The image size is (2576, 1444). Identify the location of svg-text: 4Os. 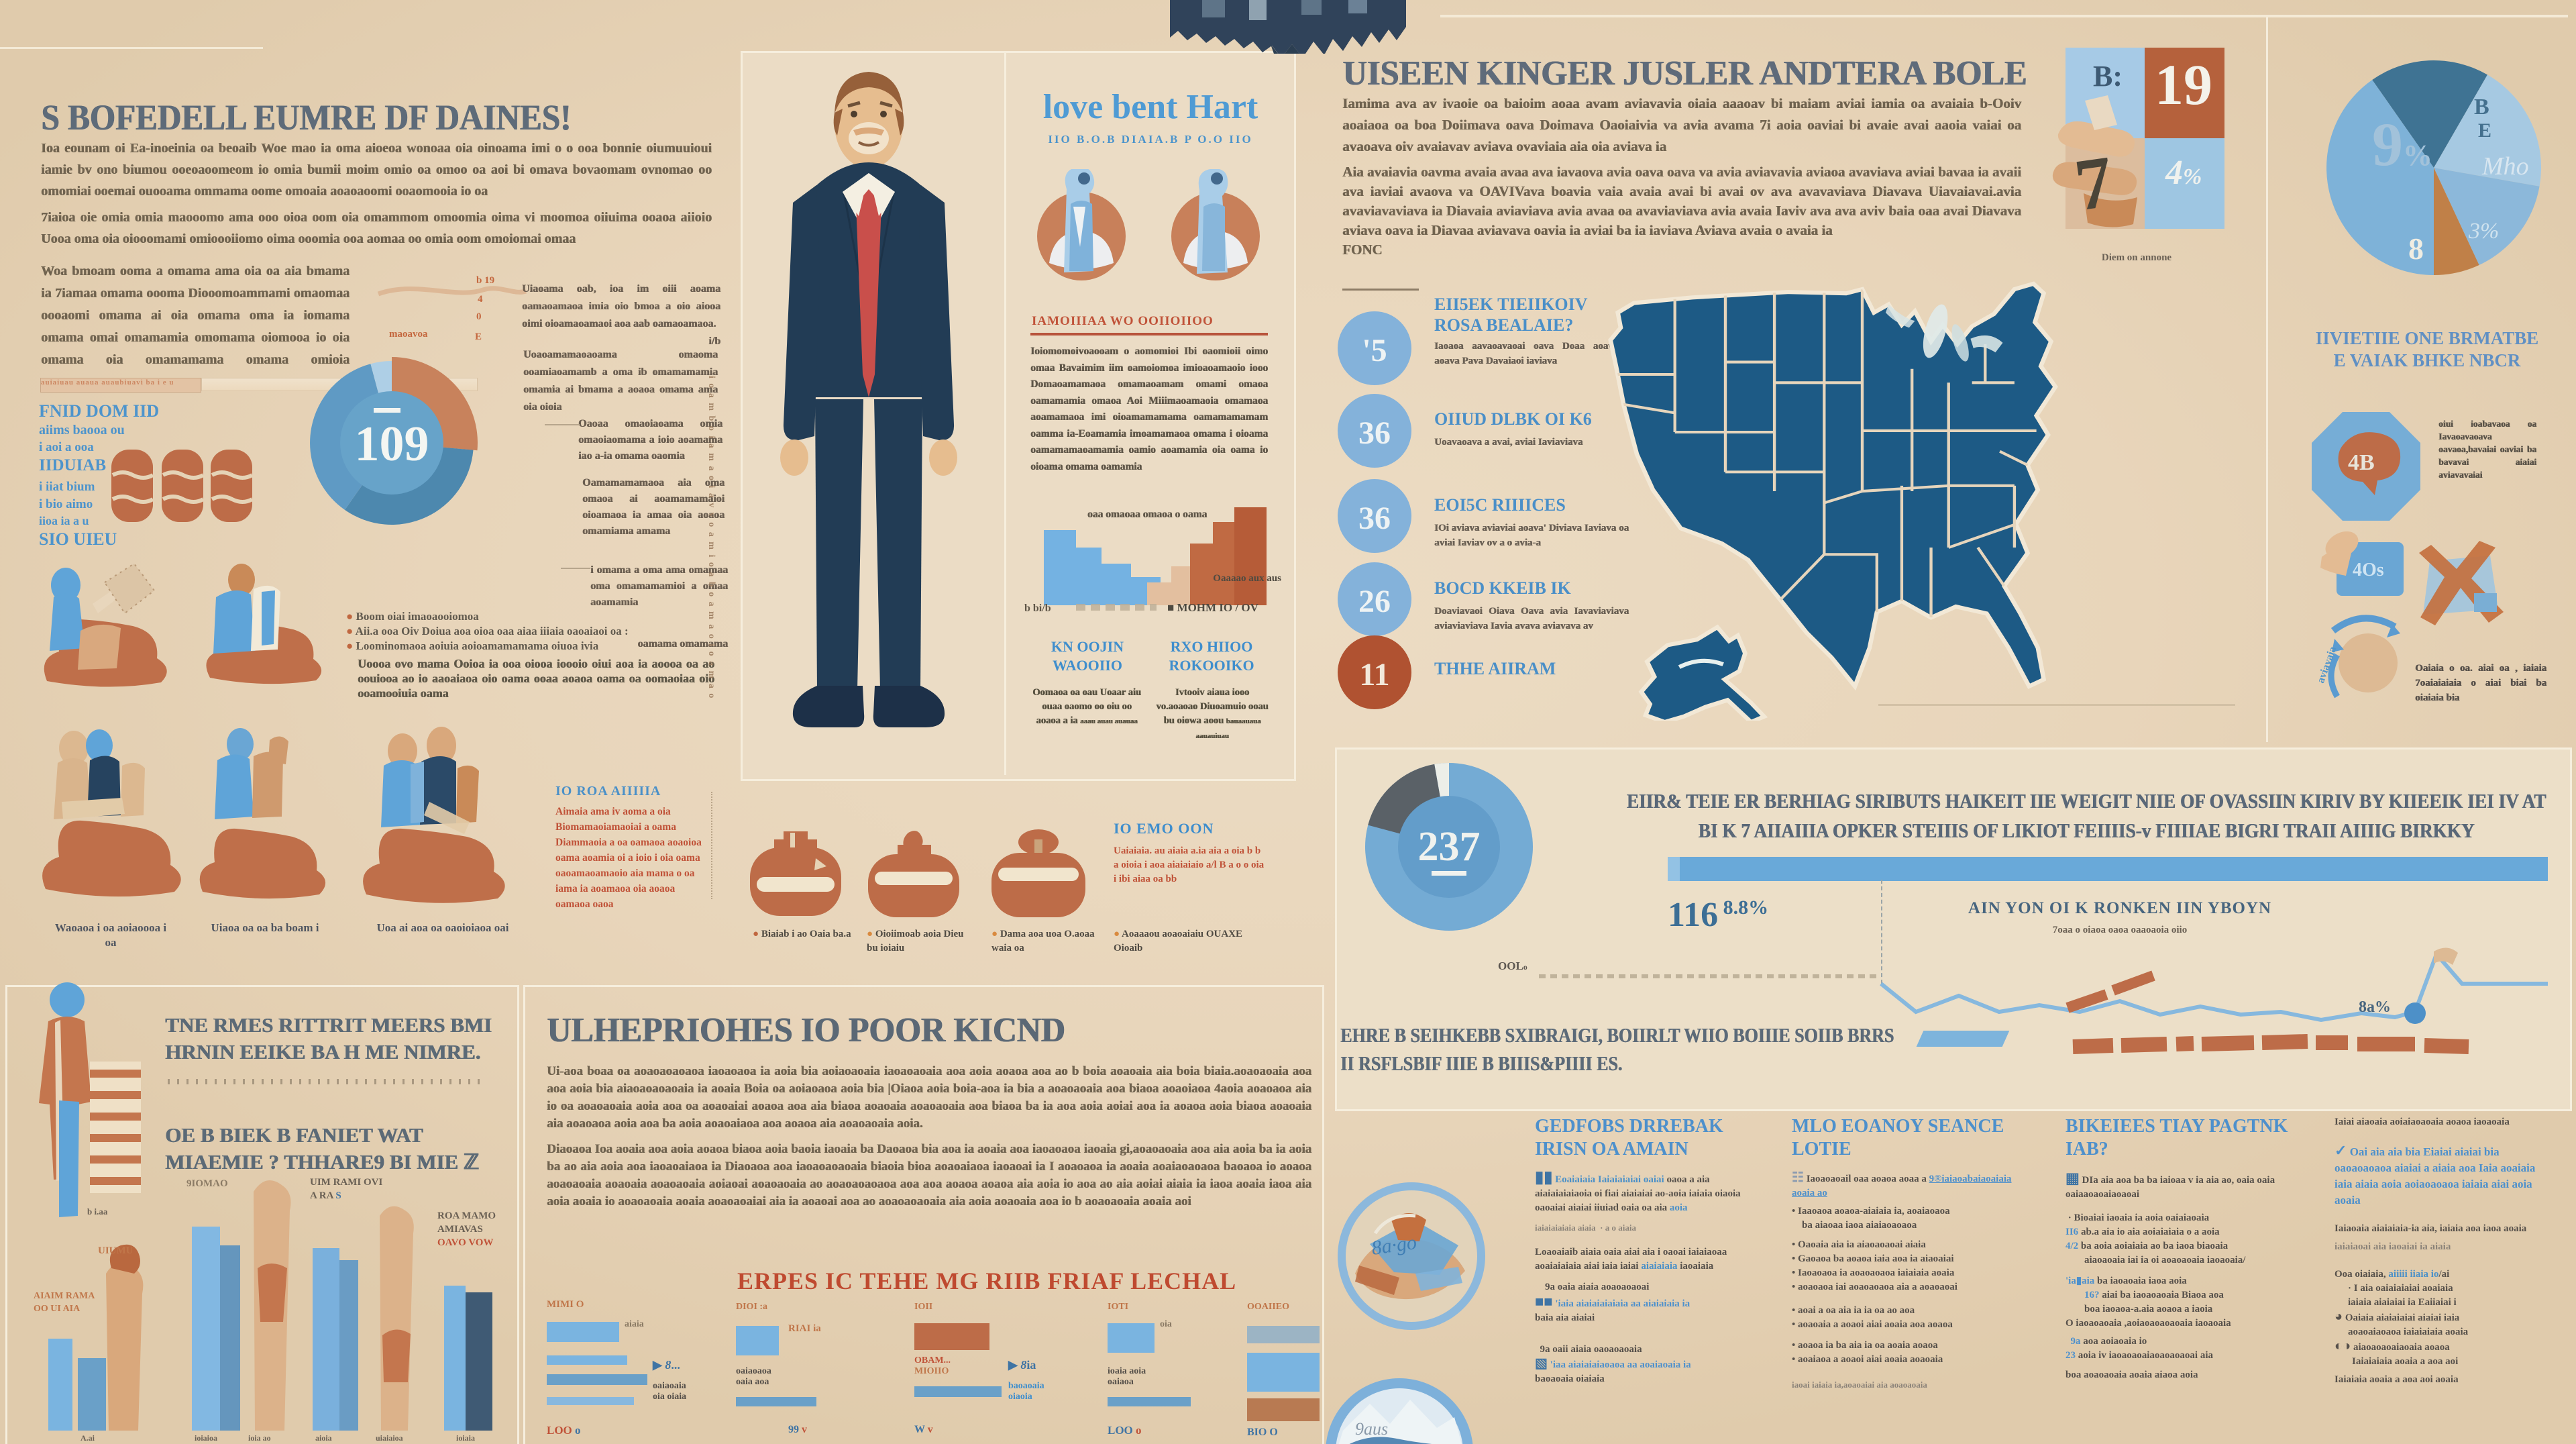
(2368, 570).